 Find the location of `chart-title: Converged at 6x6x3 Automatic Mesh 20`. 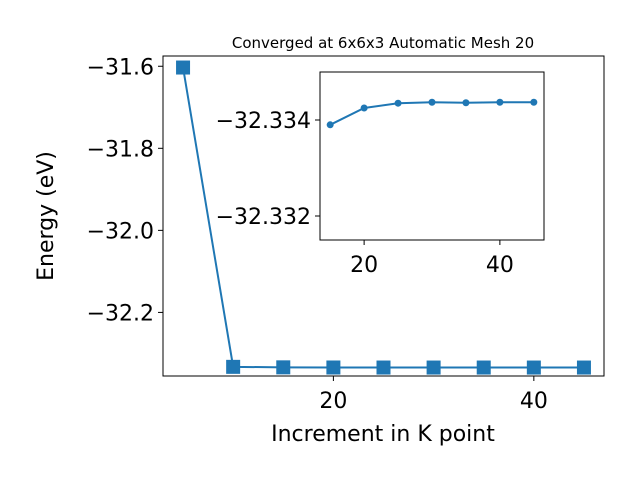

chart-title: Converged at 6x6x3 Automatic Mesh 20 is located at coordinates (383, 43).